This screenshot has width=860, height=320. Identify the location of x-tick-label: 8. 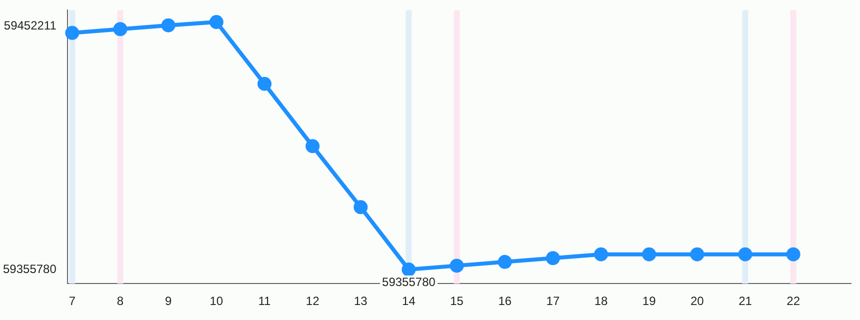
(120, 301).